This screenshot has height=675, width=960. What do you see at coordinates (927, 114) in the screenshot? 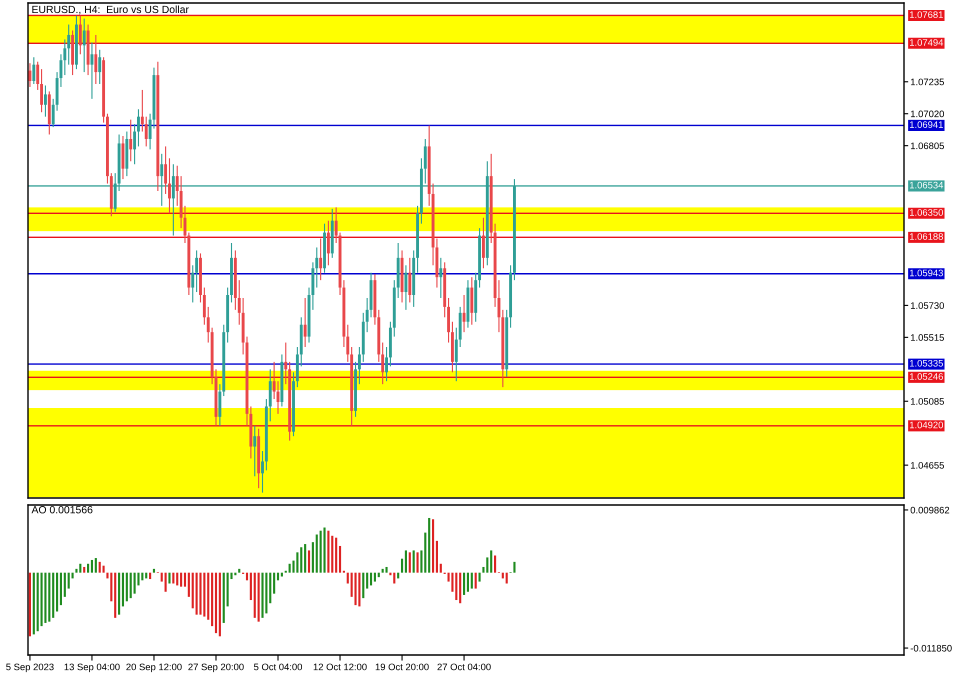
I see `y-tick-label: 1.07020` at bounding box center [927, 114].